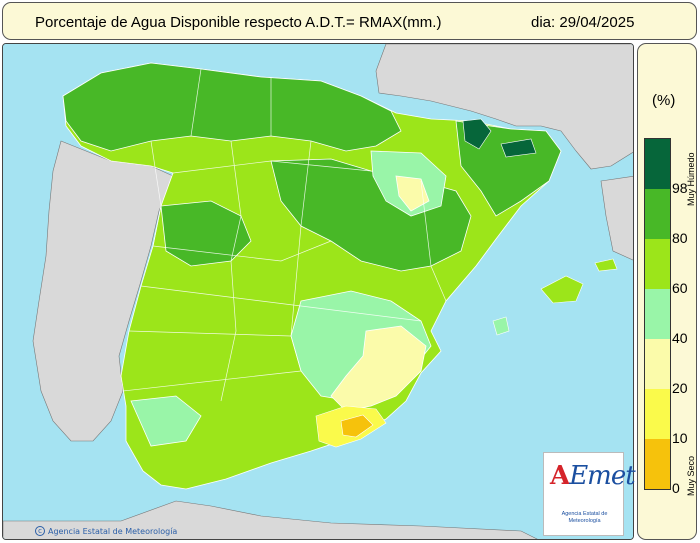 The width and height of the screenshot is (700, 543). Describe the element at coordinates (680, 438) in the screenshot. I see `legend-tick-10: 10` at that location.